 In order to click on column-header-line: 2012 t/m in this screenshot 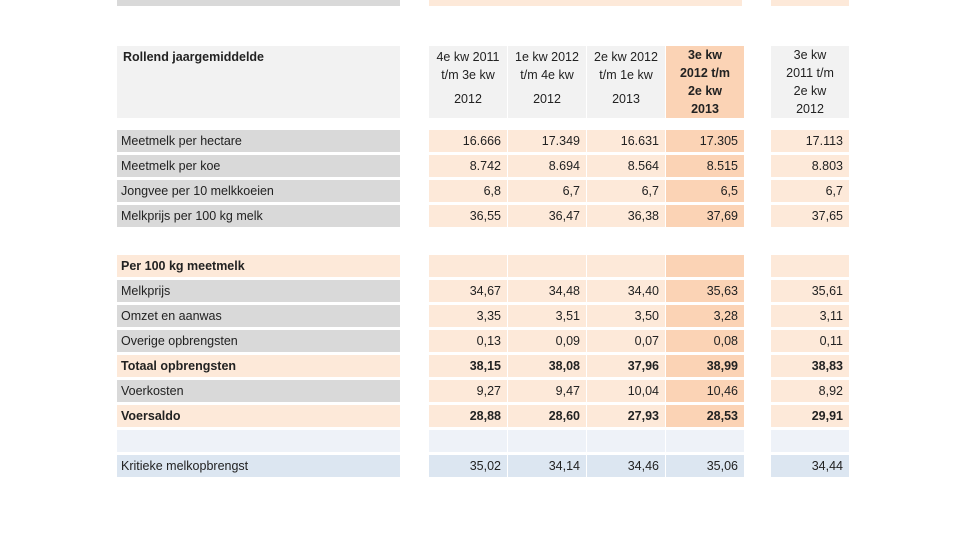, I will do `click(705, 73)`.